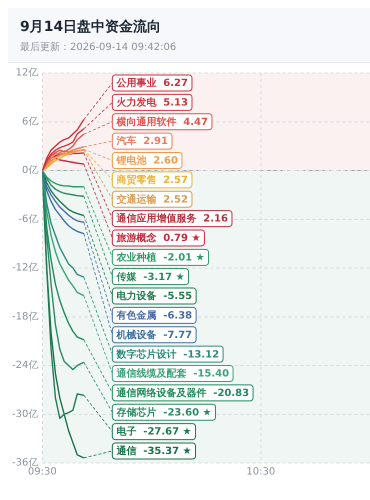 The width and height of the screenshot is (370, 500). What do you see at coordinates (25, 316) in the screenshot?
I see `y-tick-label: -18亿` at bounding box center [25, 316].